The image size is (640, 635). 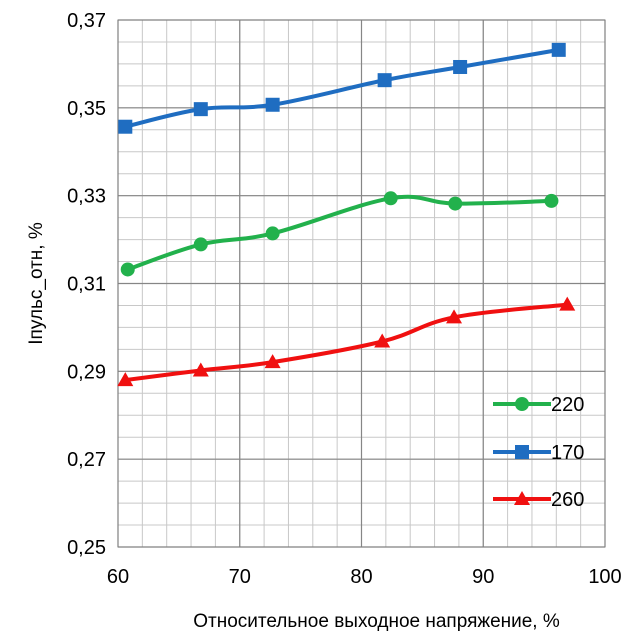 I want to click on y-axis-ticks: 0,25 0,27 0,29 0,31 0,33 0,35 0,37, so click(x=86, y=284).